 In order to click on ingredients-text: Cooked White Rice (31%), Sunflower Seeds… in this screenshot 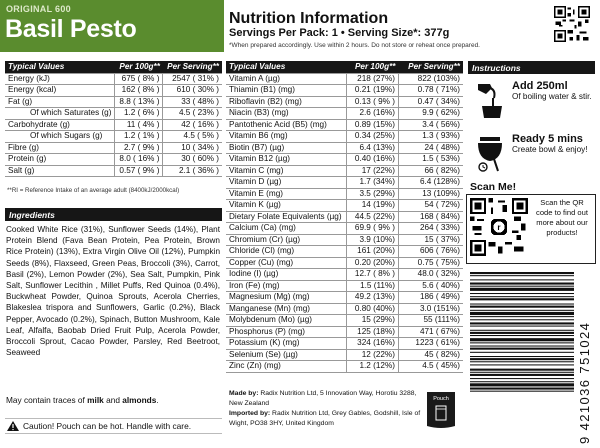, I will do `click(113, 291)`.